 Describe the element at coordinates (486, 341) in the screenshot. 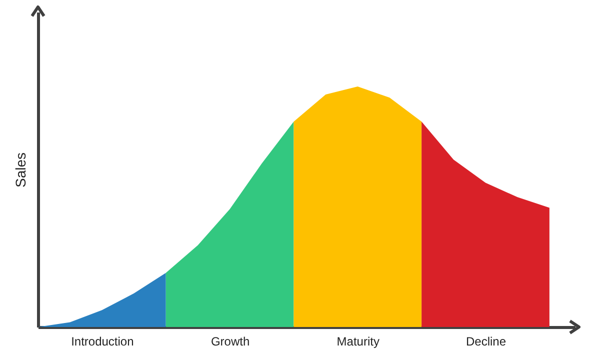

I see `x-tick-label: Decline` at that location.